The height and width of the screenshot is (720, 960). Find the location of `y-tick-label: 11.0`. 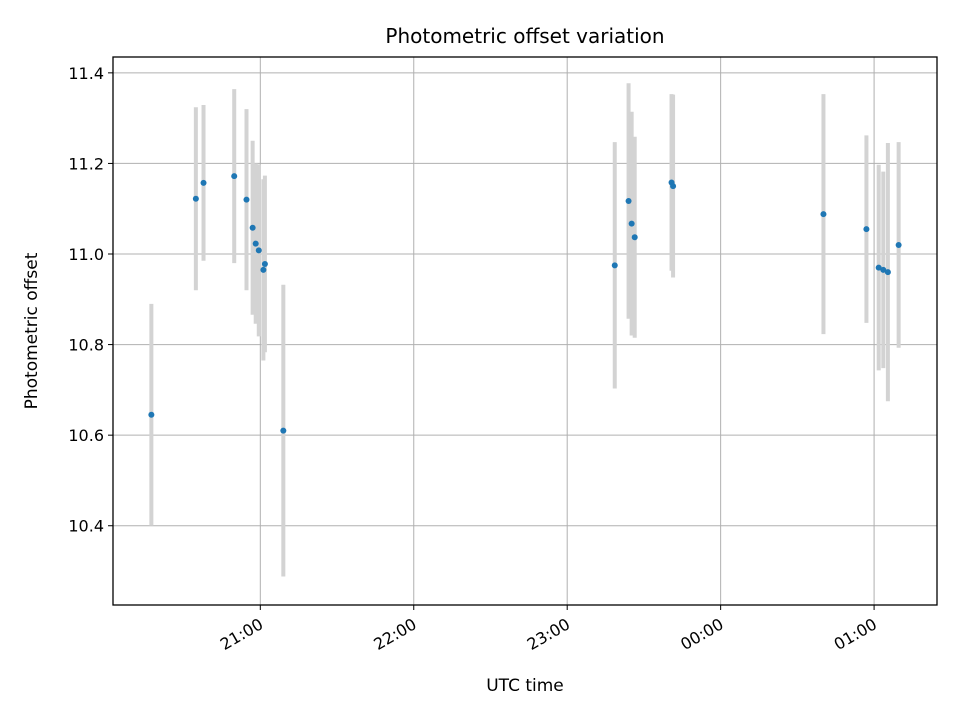

y-tick-label: 11.0 is located at coordinates (86, 254).